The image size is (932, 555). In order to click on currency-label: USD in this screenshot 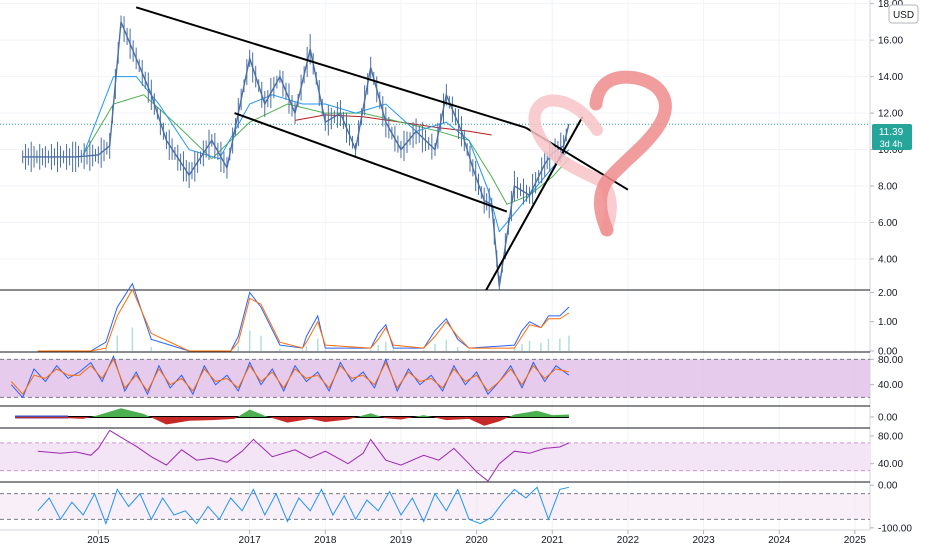, I will do `click(903, 15)`.